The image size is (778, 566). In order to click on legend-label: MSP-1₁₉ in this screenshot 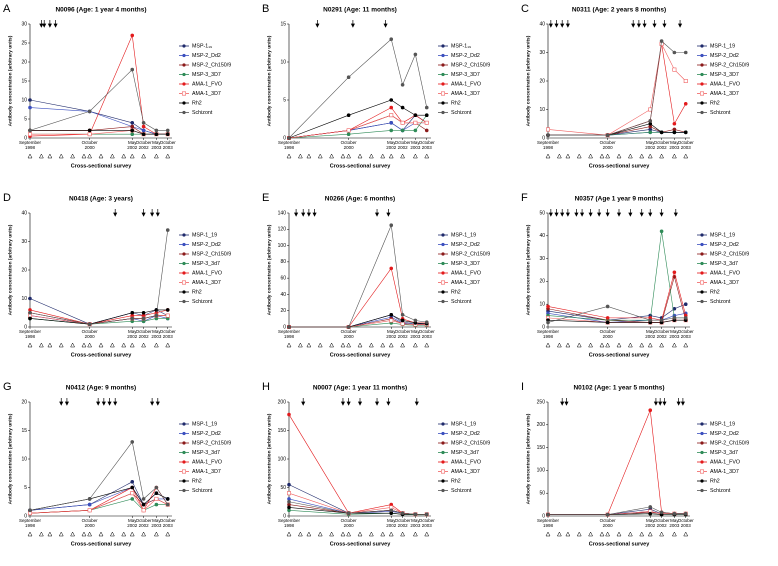, I will do `click(202, 46)`.